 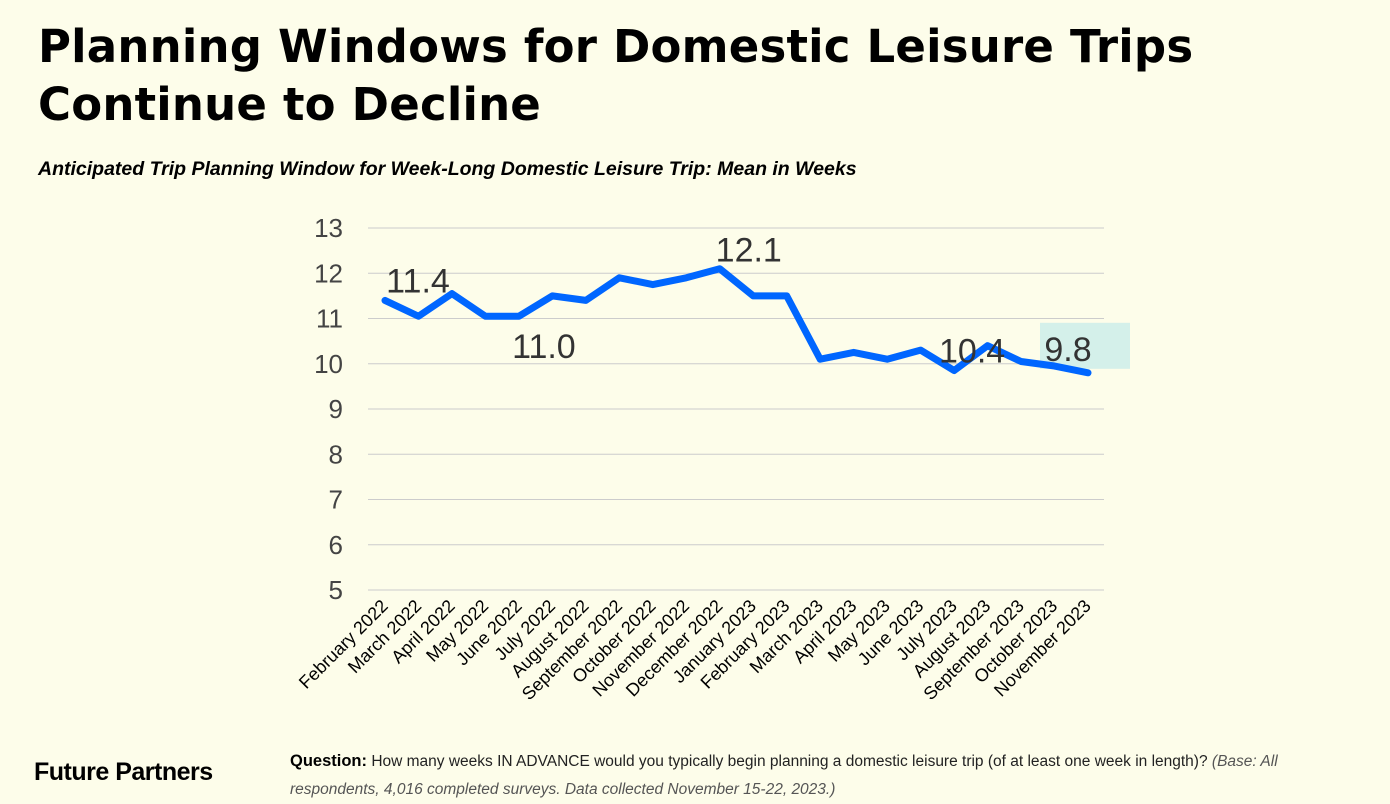 I want to click on y-tick-label: 12, so click(x=328, y=273).